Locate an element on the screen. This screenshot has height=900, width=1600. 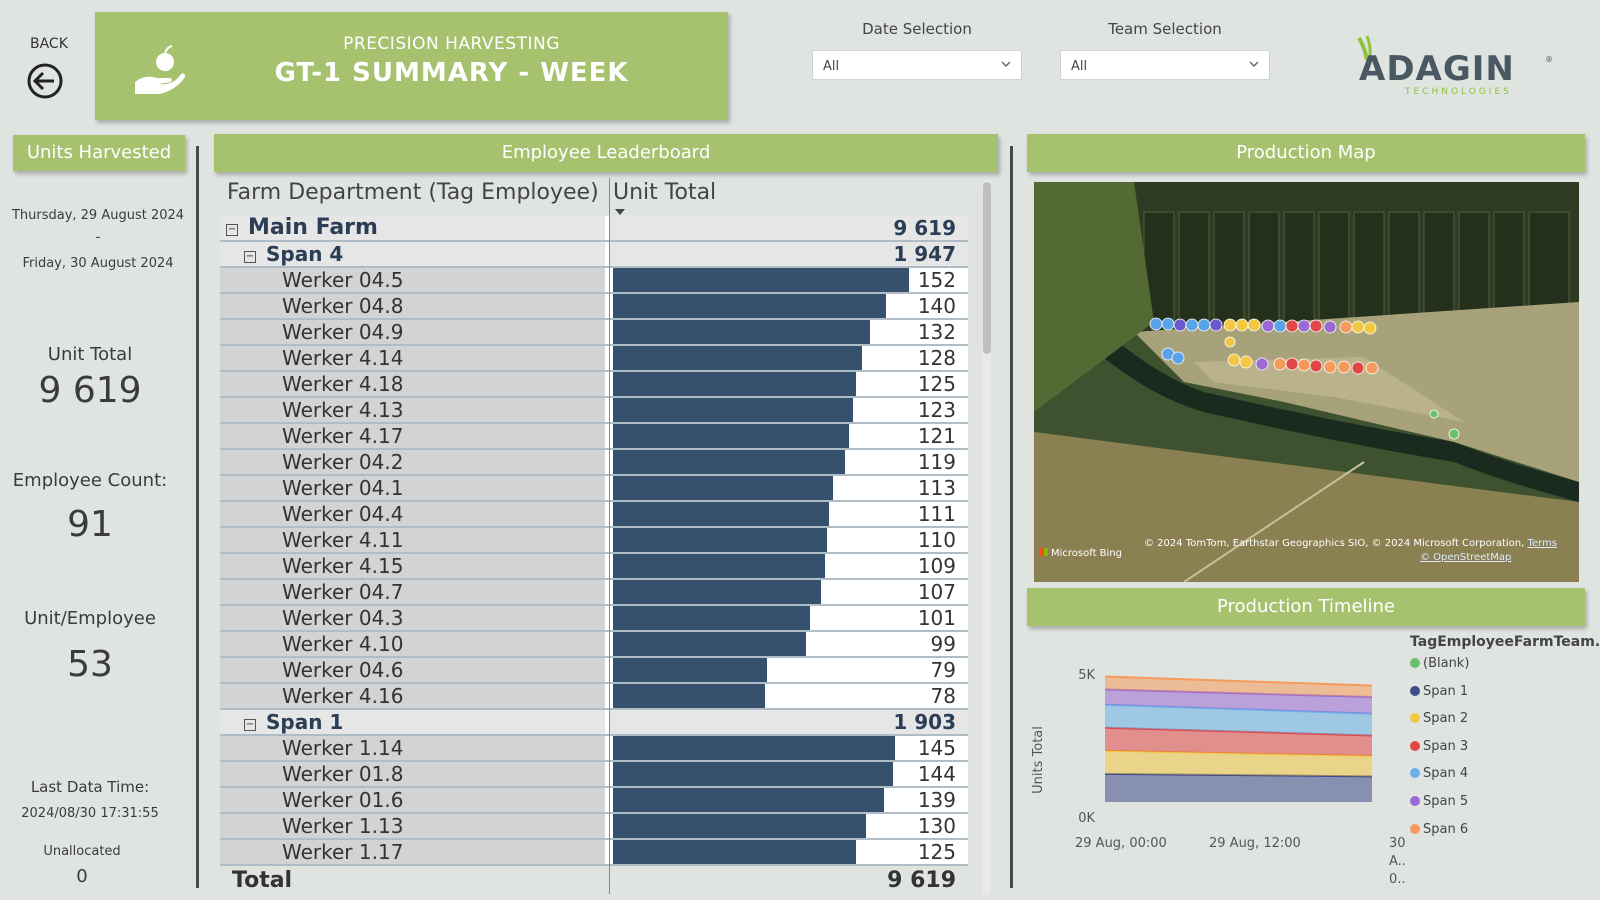
table-row: Werker 4.13 123 is located at coordinates (594, 411).